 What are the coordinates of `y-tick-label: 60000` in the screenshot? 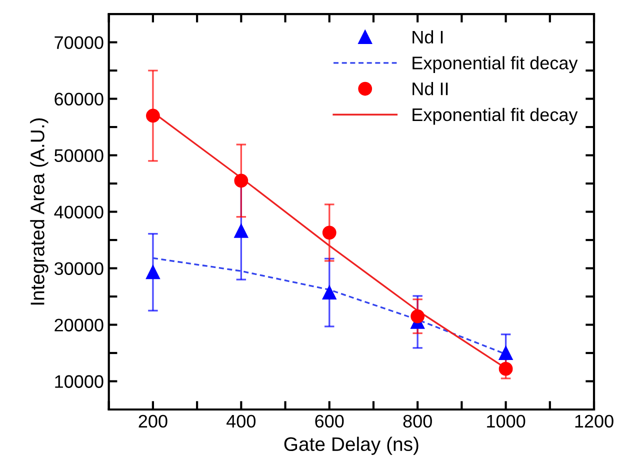 It's located at (79, 99).